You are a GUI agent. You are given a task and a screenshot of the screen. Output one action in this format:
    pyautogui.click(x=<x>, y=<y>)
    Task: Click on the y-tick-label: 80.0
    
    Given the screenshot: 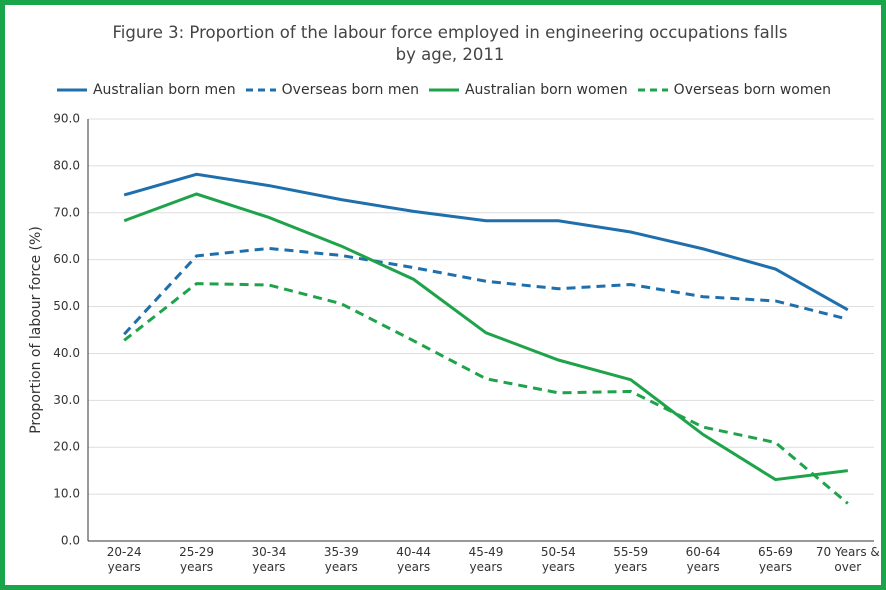 What is the action you would take?
    pyautogui.click(x=66, y=165)
    